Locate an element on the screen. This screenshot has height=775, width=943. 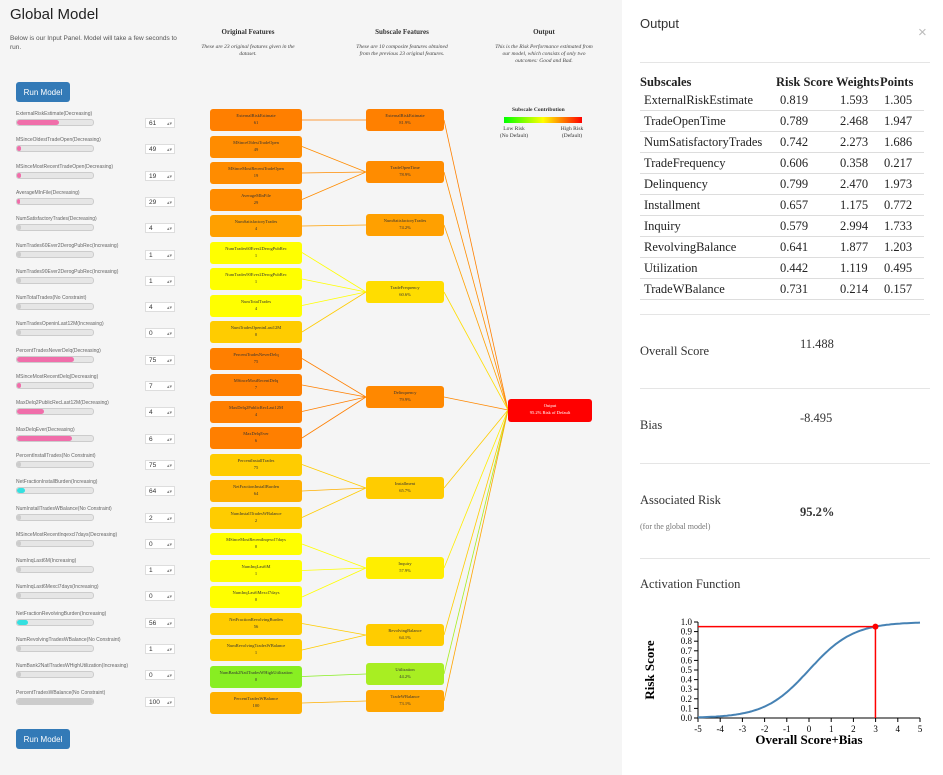
run-model-button-bottom: Run Model is located at coordinates (43, 739).